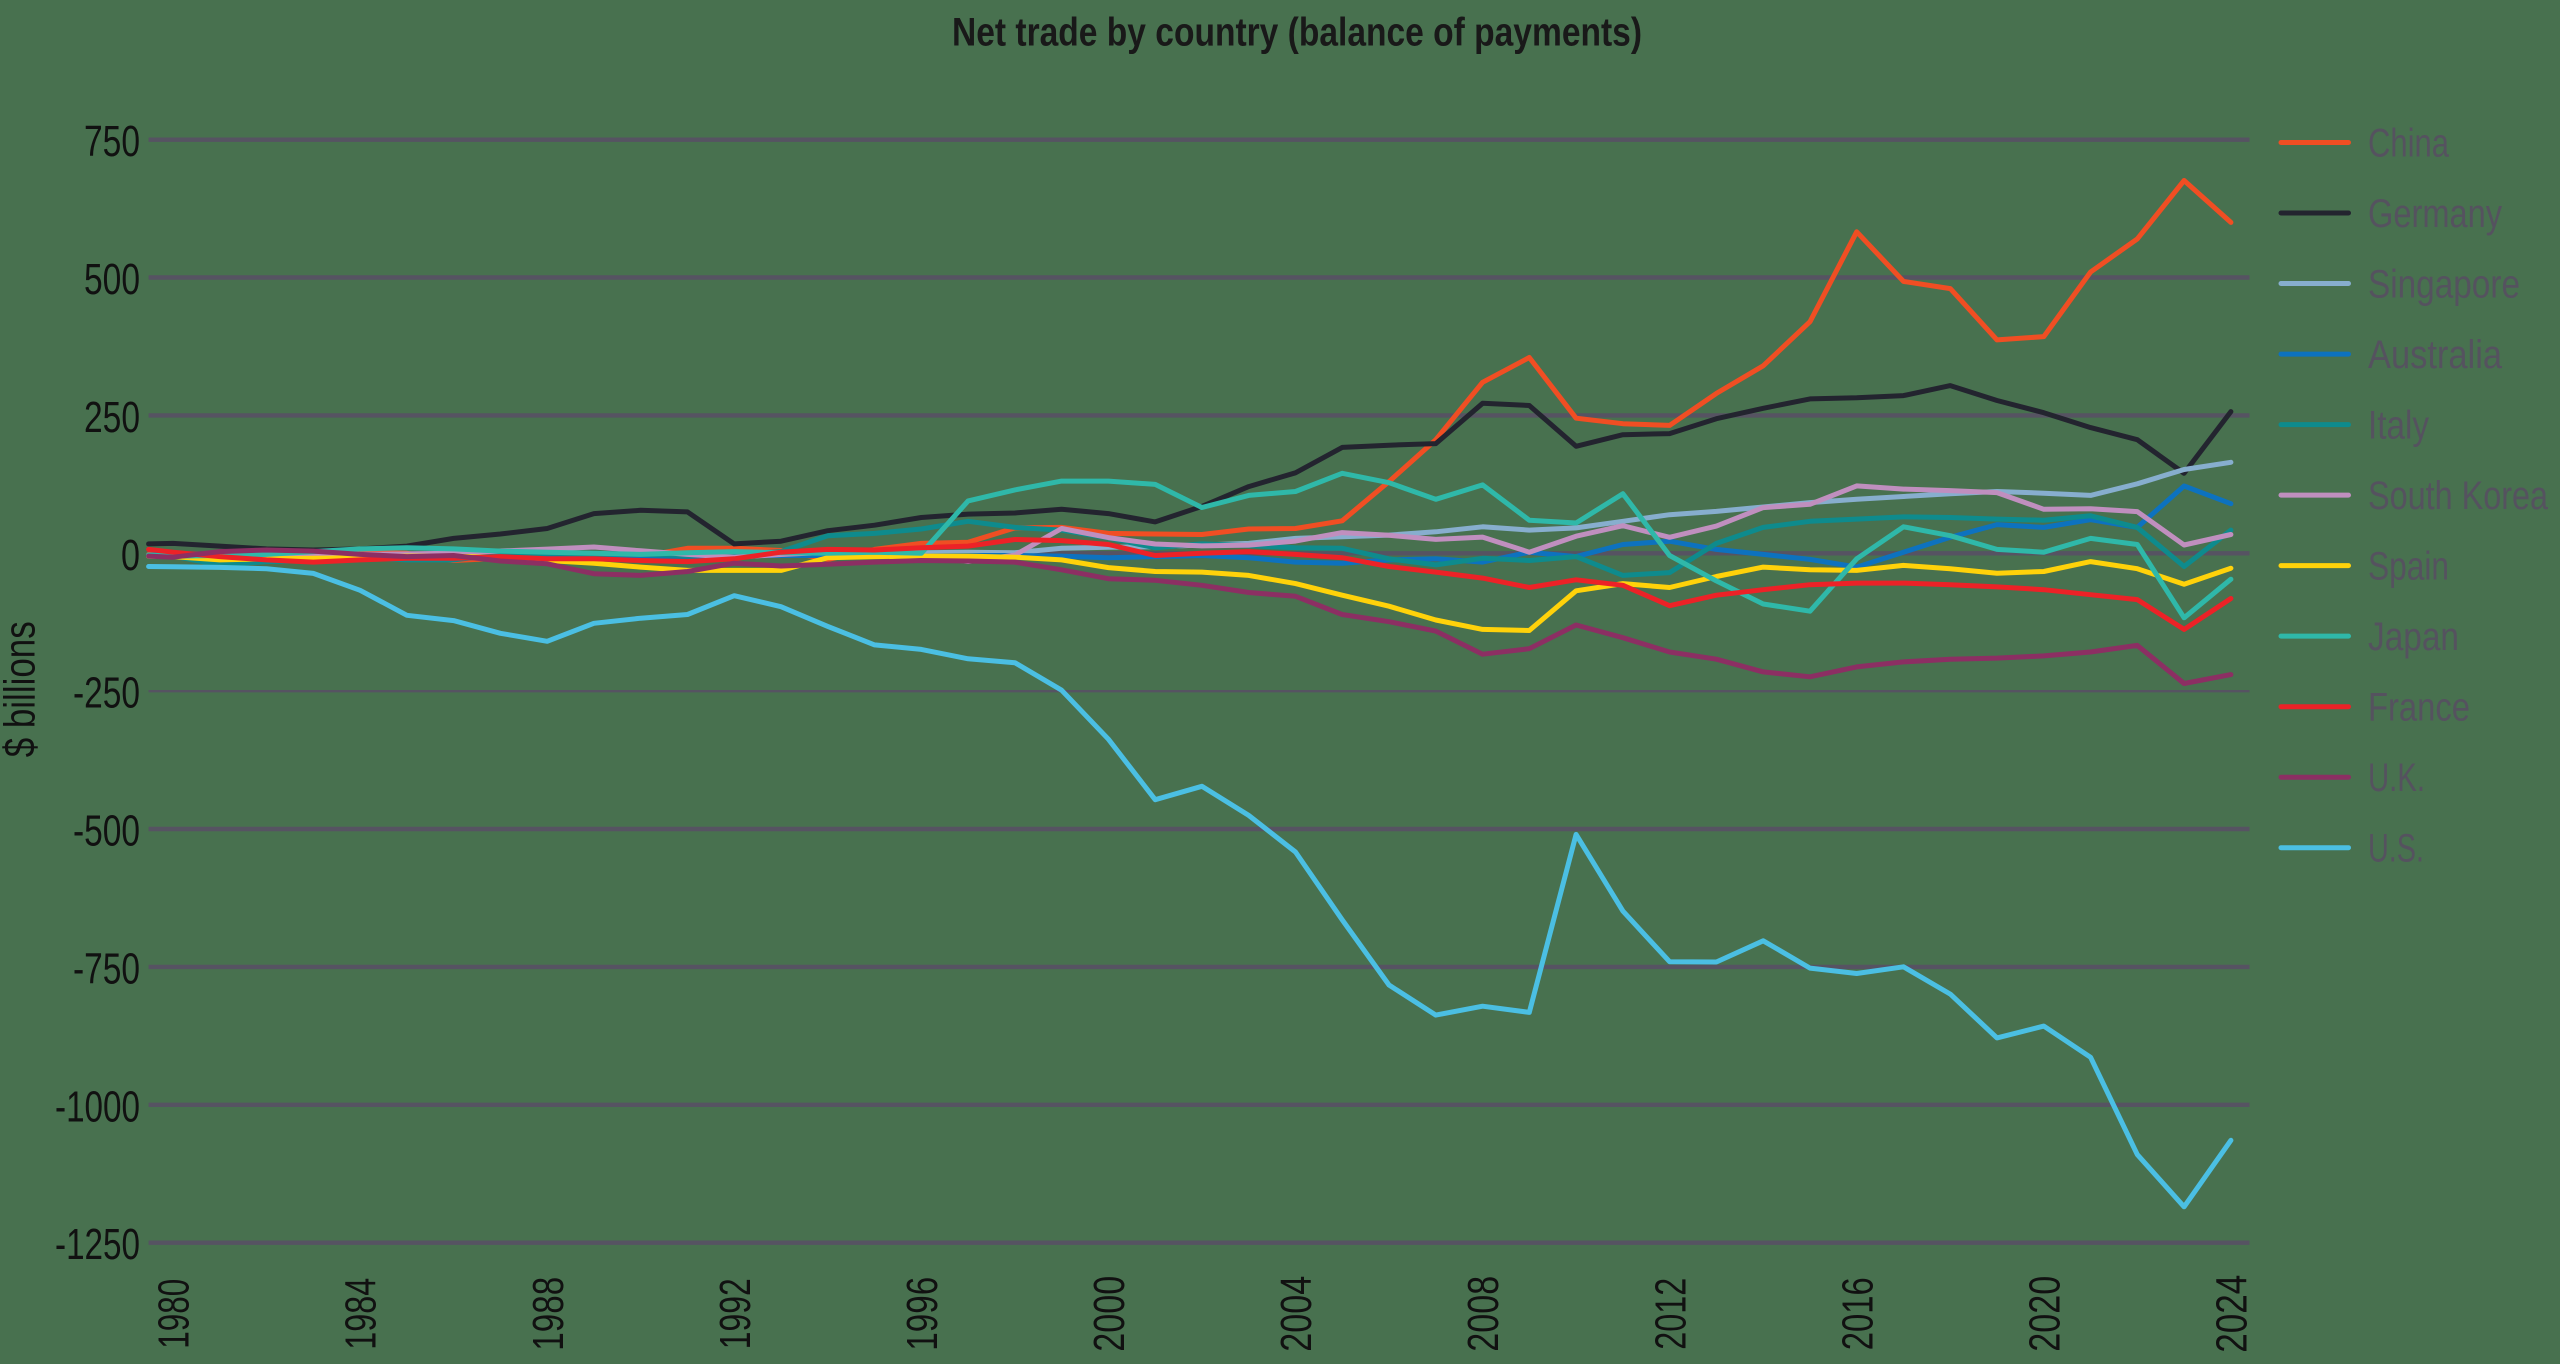 The width and height of the screenshot is (2560, 1364). Describe the element at coordinates (112, 279) in the screenshot. I see `svg-text: 500` at that location.